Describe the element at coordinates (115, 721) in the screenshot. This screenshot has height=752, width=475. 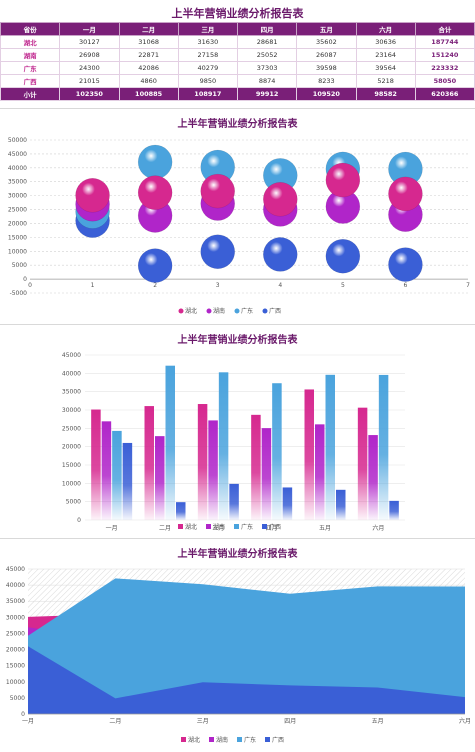
I see `x-tick-label: 二月` at that location.